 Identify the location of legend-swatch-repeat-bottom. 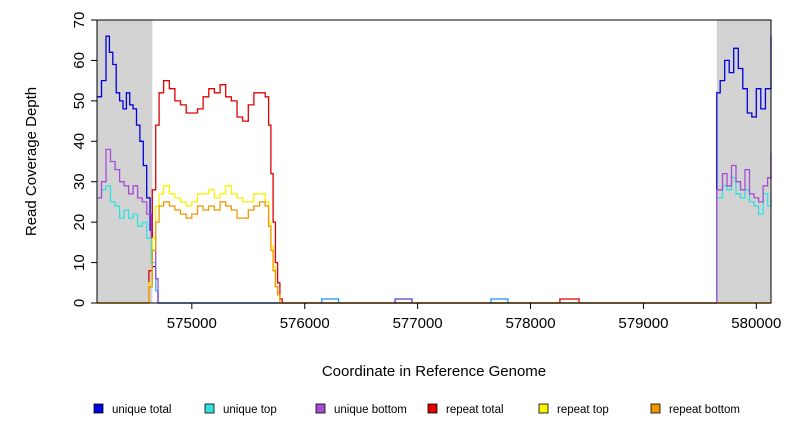
(655, 408).